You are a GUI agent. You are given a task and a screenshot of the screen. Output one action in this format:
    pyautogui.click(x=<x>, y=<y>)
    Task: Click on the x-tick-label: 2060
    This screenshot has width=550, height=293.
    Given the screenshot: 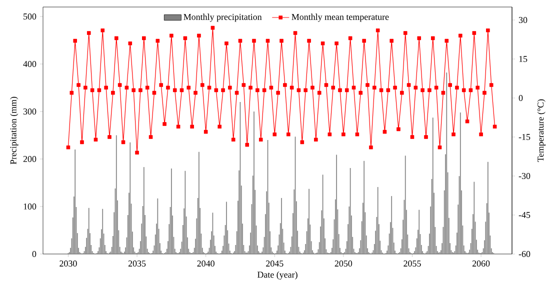 What is the action you would take?
    pyautogui.click(x=481, y=263)
    